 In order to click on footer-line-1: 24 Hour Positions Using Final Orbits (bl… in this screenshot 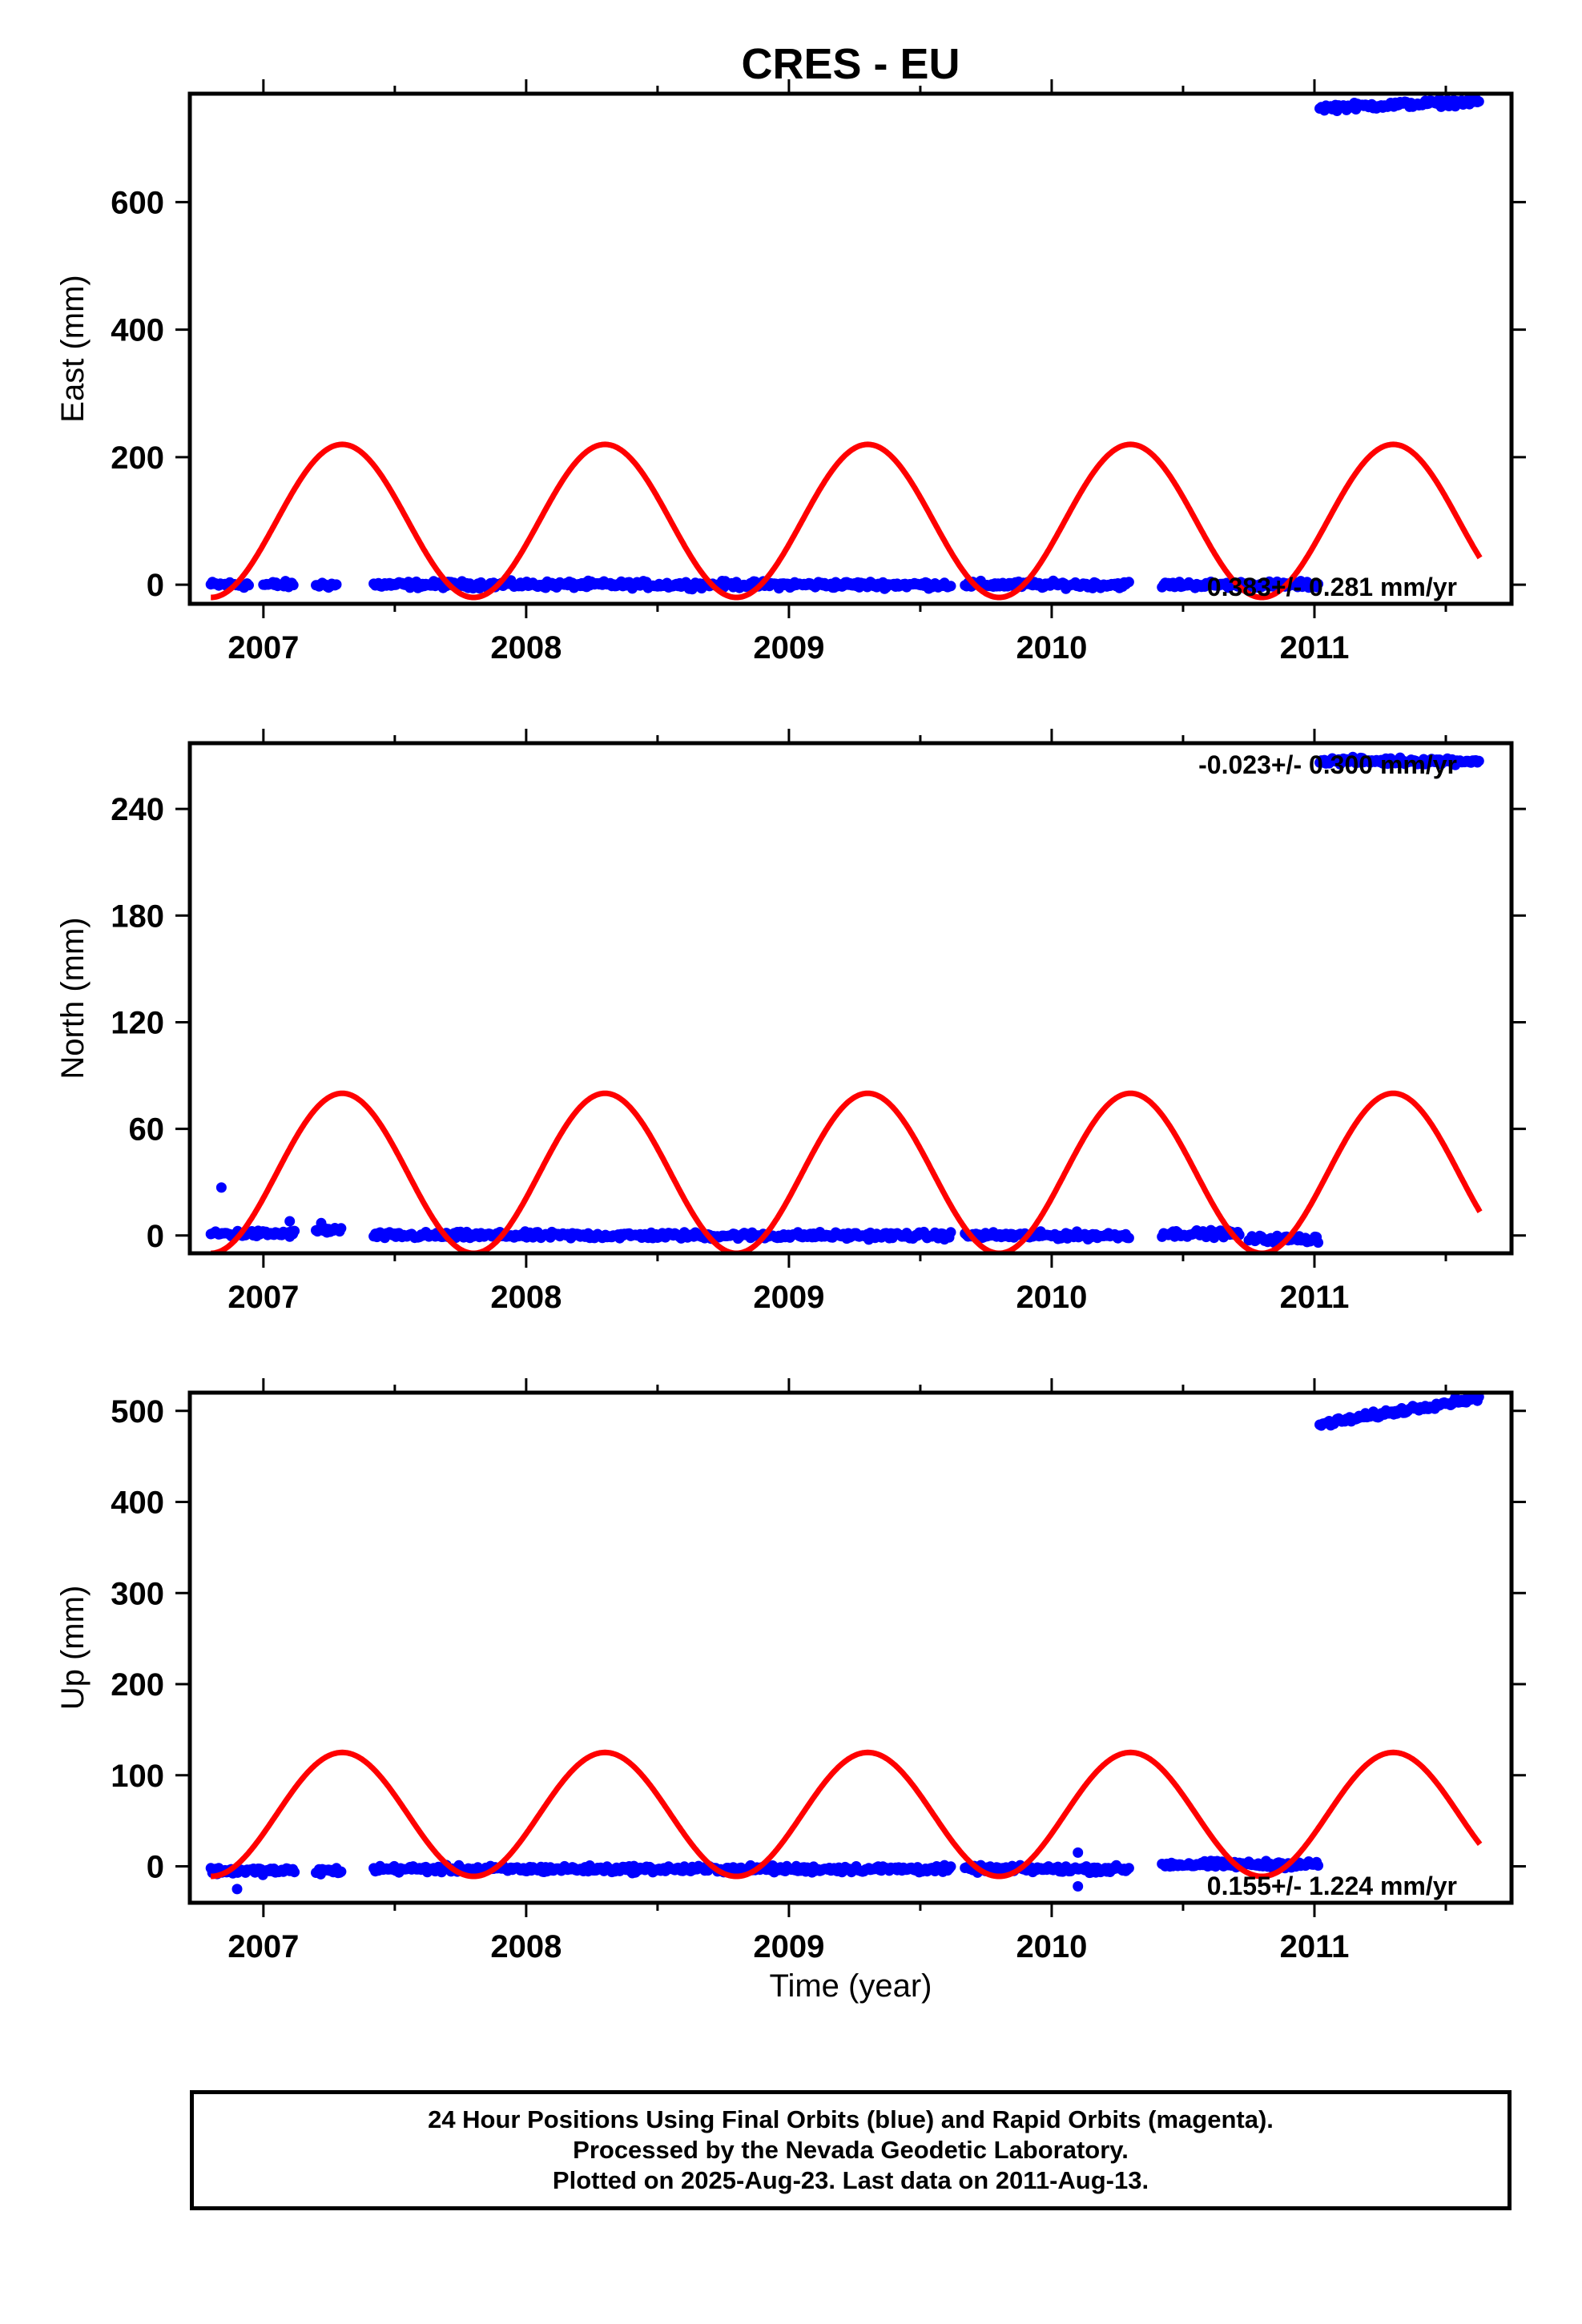, I will do `click(851, 2119)`.